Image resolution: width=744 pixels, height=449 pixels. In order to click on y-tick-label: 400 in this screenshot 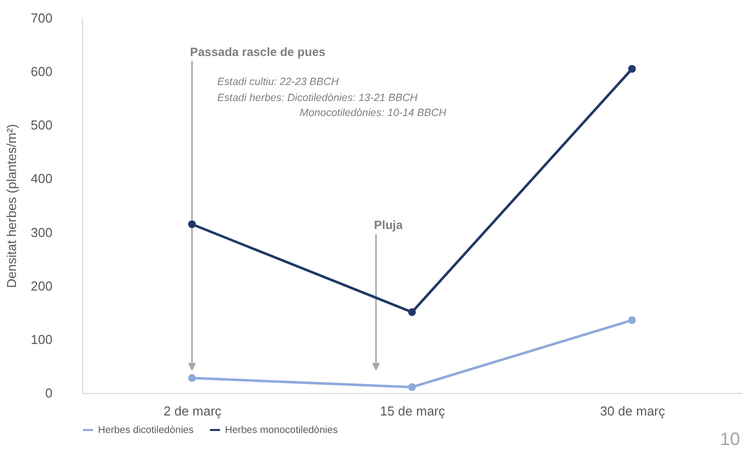, I will do `click(41, 178)`.